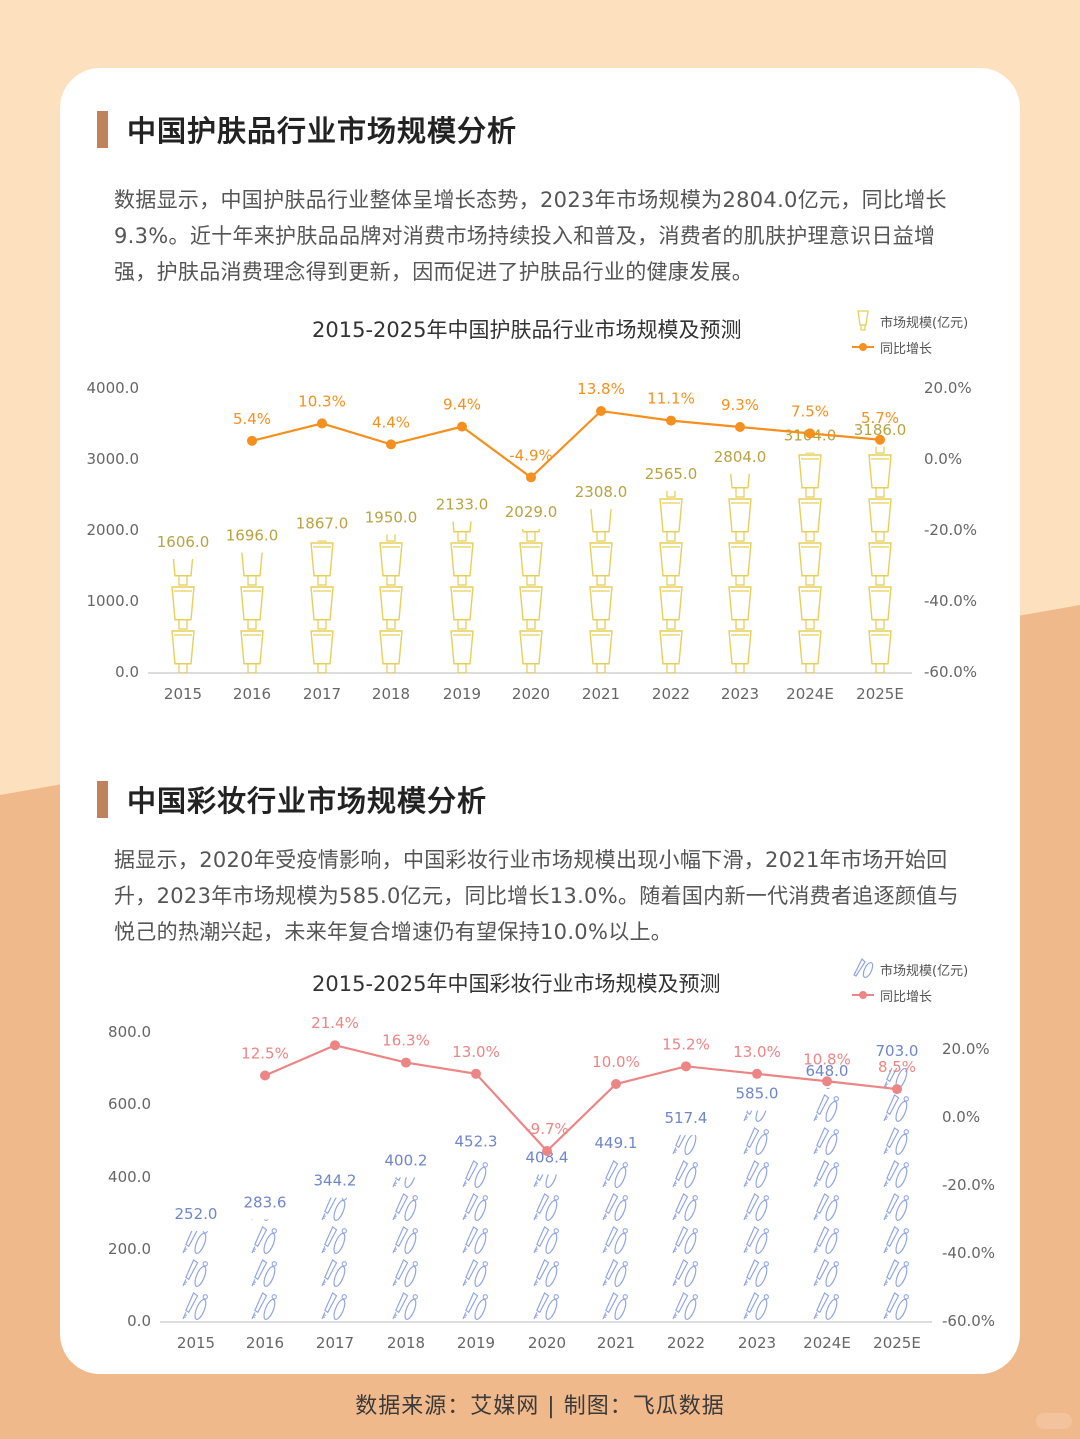  What do you see at coordinates (129, 1032) in the screenshot?
I see `y-left-tick: 800.0` at bounding box center [129, 1032].